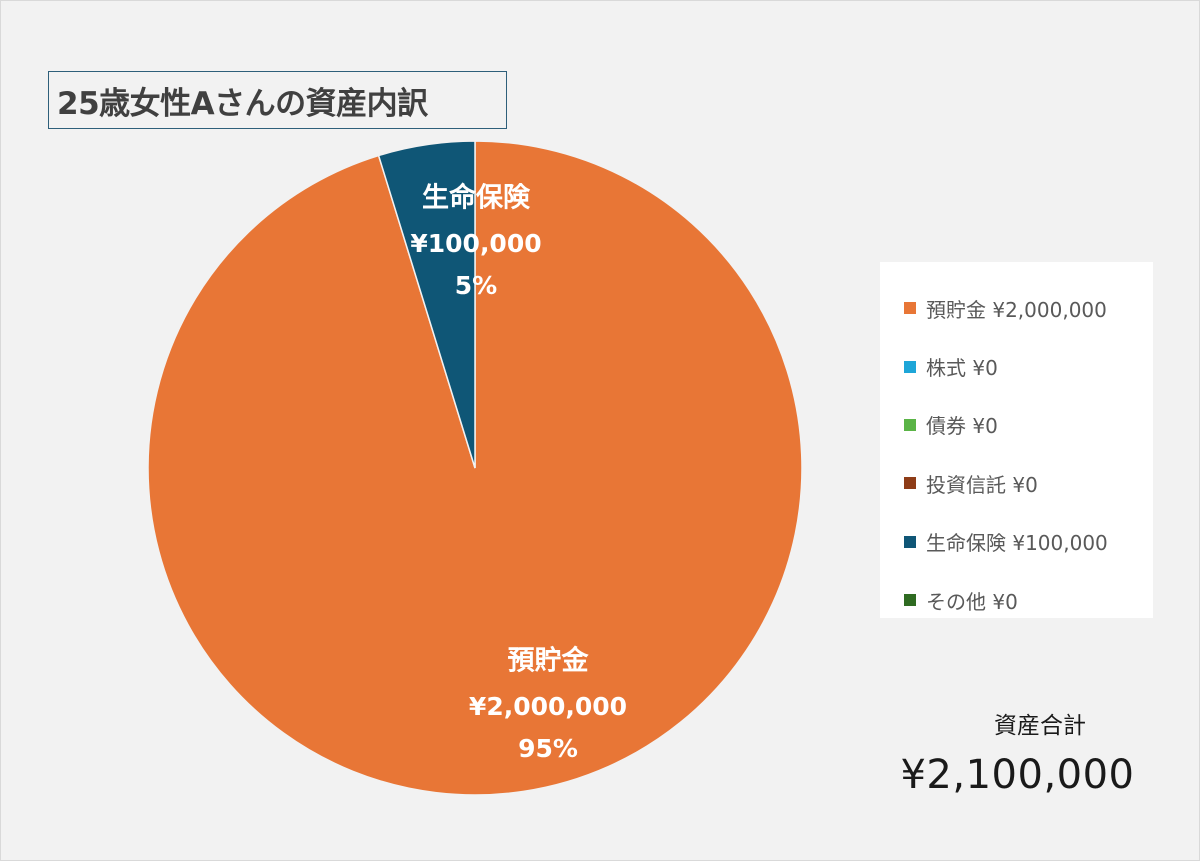  What do you see at coordinates (548, 706) in the screenshot?
I see `data-label-value-1: ¥2,000,000` at bounding box center [548, 706].